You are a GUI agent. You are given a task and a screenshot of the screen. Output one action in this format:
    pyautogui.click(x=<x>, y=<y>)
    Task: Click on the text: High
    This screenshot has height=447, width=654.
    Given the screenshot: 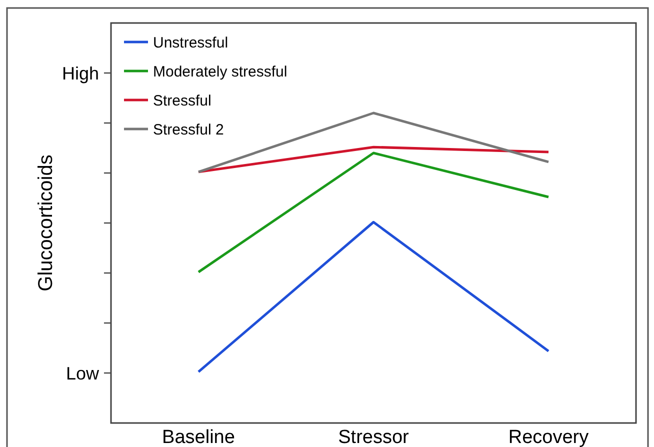 What is the action you would take?
    pyautogui.click(x=80, y=73)
    